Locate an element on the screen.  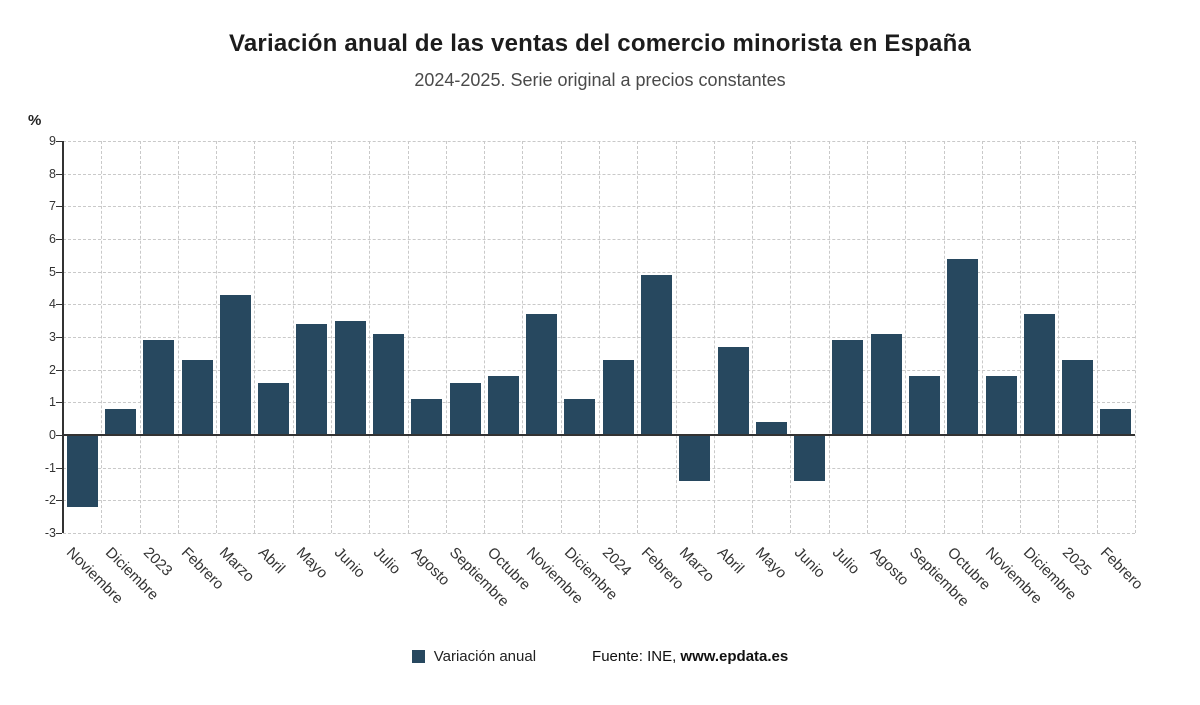
y-axis-tick-label: 2 is located at coordinates (52, 369).